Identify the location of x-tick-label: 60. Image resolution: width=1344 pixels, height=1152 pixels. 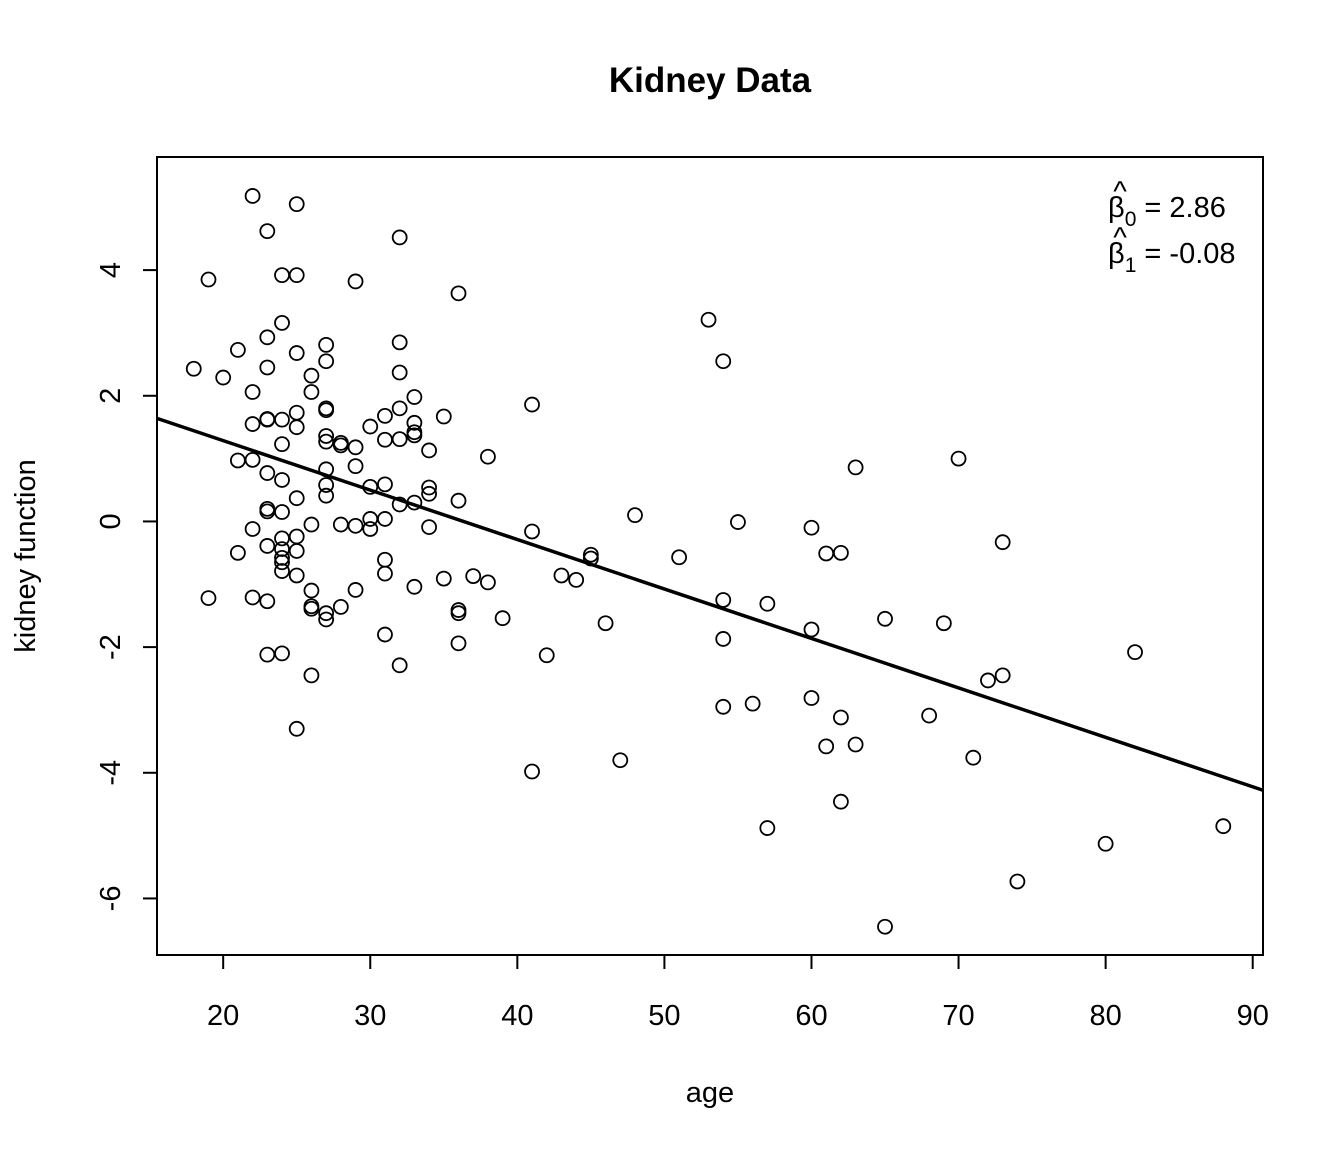
(811, 1016).